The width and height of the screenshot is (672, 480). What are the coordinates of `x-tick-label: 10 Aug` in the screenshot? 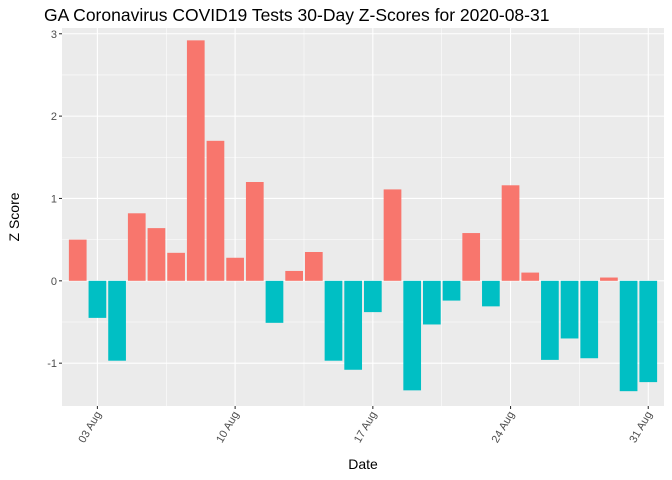 It's located at (228, 428).